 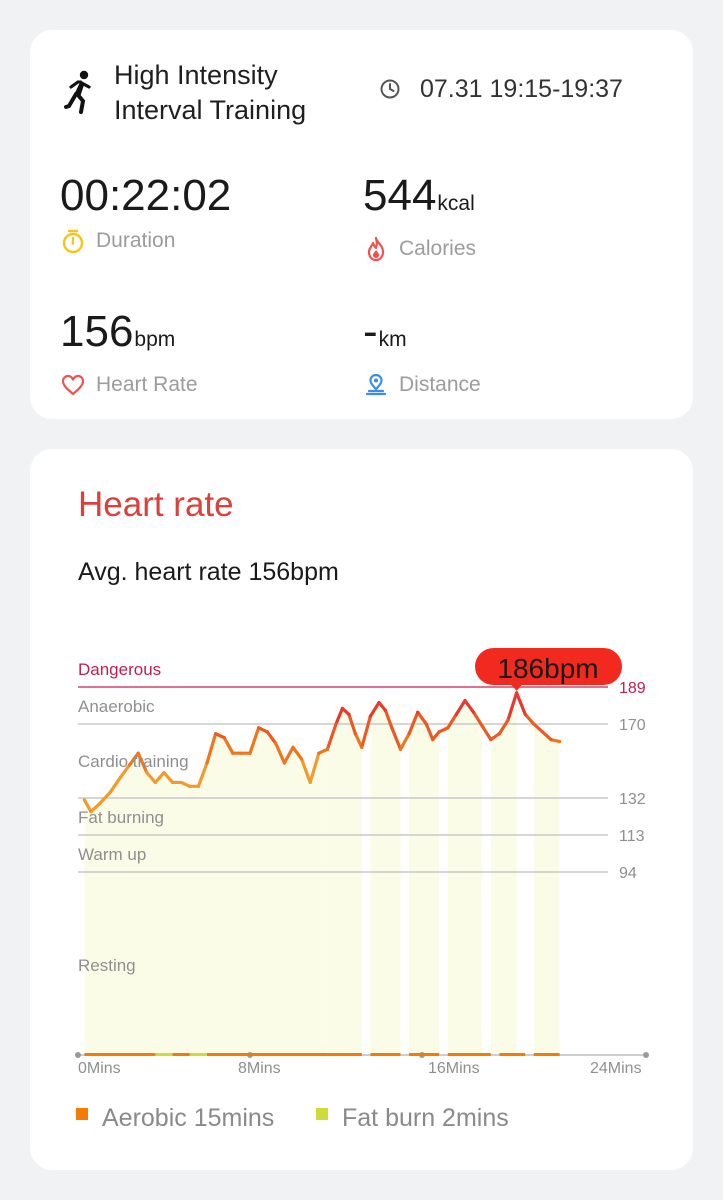 I want to click on duration-value: 00:22:02, so click(x=146, y=195).